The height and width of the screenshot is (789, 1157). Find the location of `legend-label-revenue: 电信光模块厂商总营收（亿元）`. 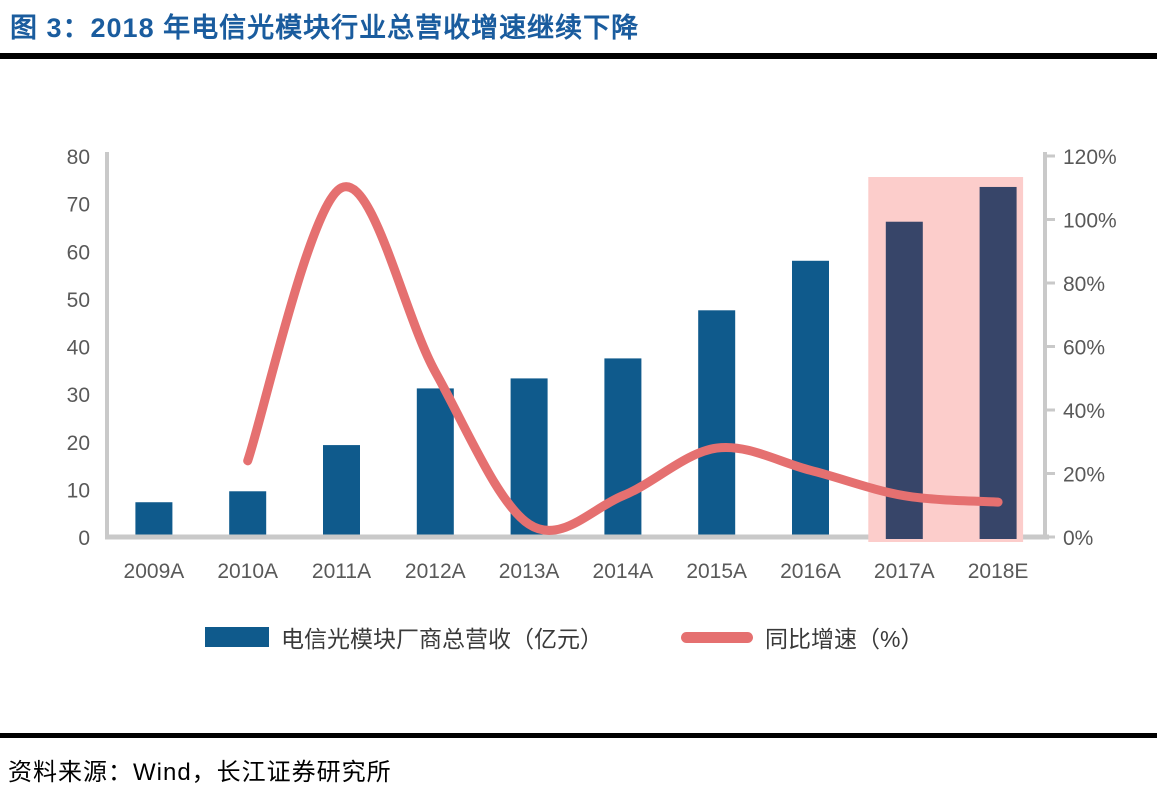

legend-label-revenue: 电信光模块厂商总营收（亿元） is located at coordinates (442, 639).